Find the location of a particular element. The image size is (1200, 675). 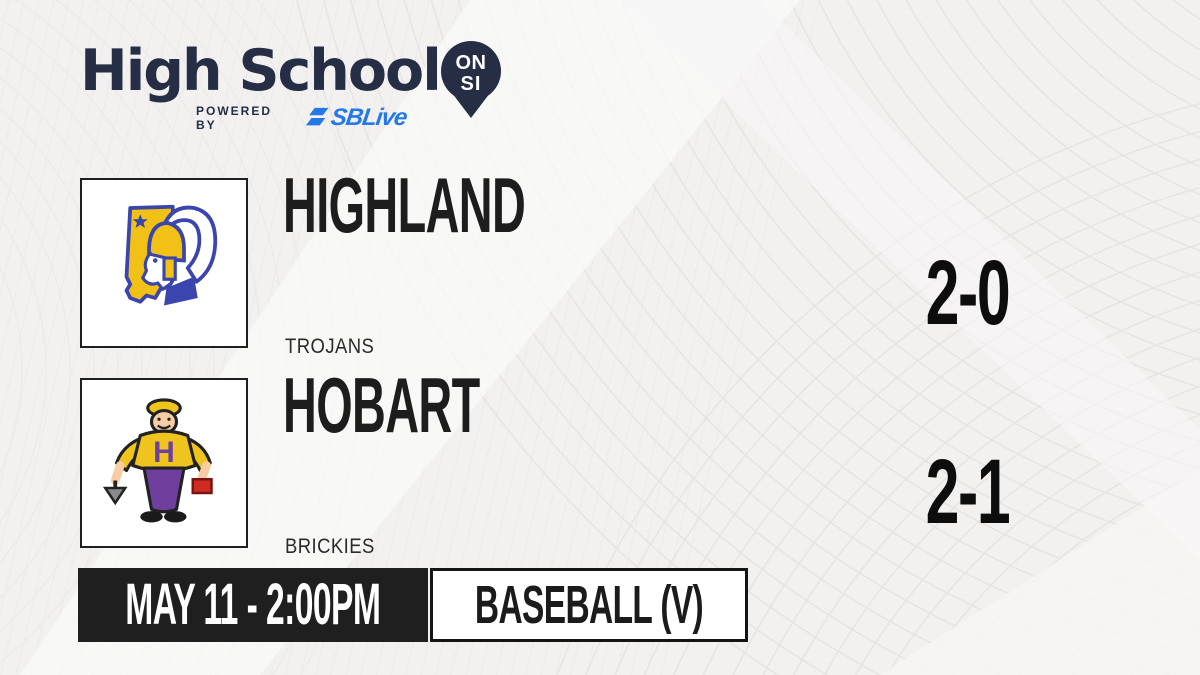

sblive-s-icon is located at coordinates (317, 116).